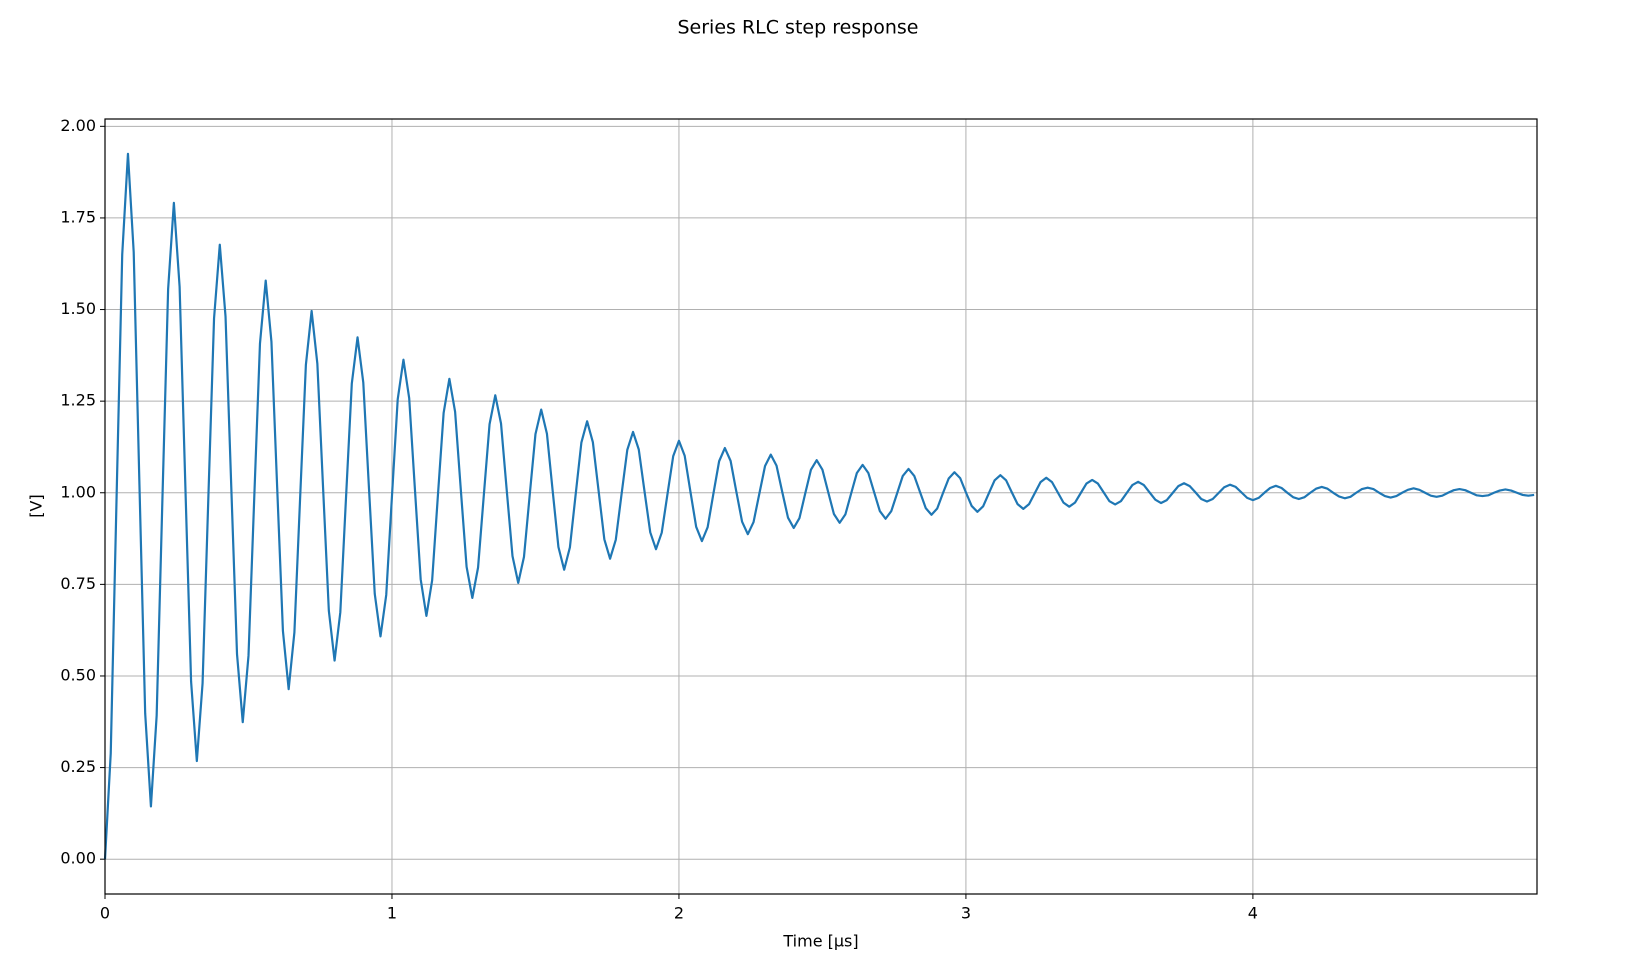  What do you see at coordinates (78, 216) in the screenshot?
I see `y-tick-label: 1.75` at bounding box center [78, 216].